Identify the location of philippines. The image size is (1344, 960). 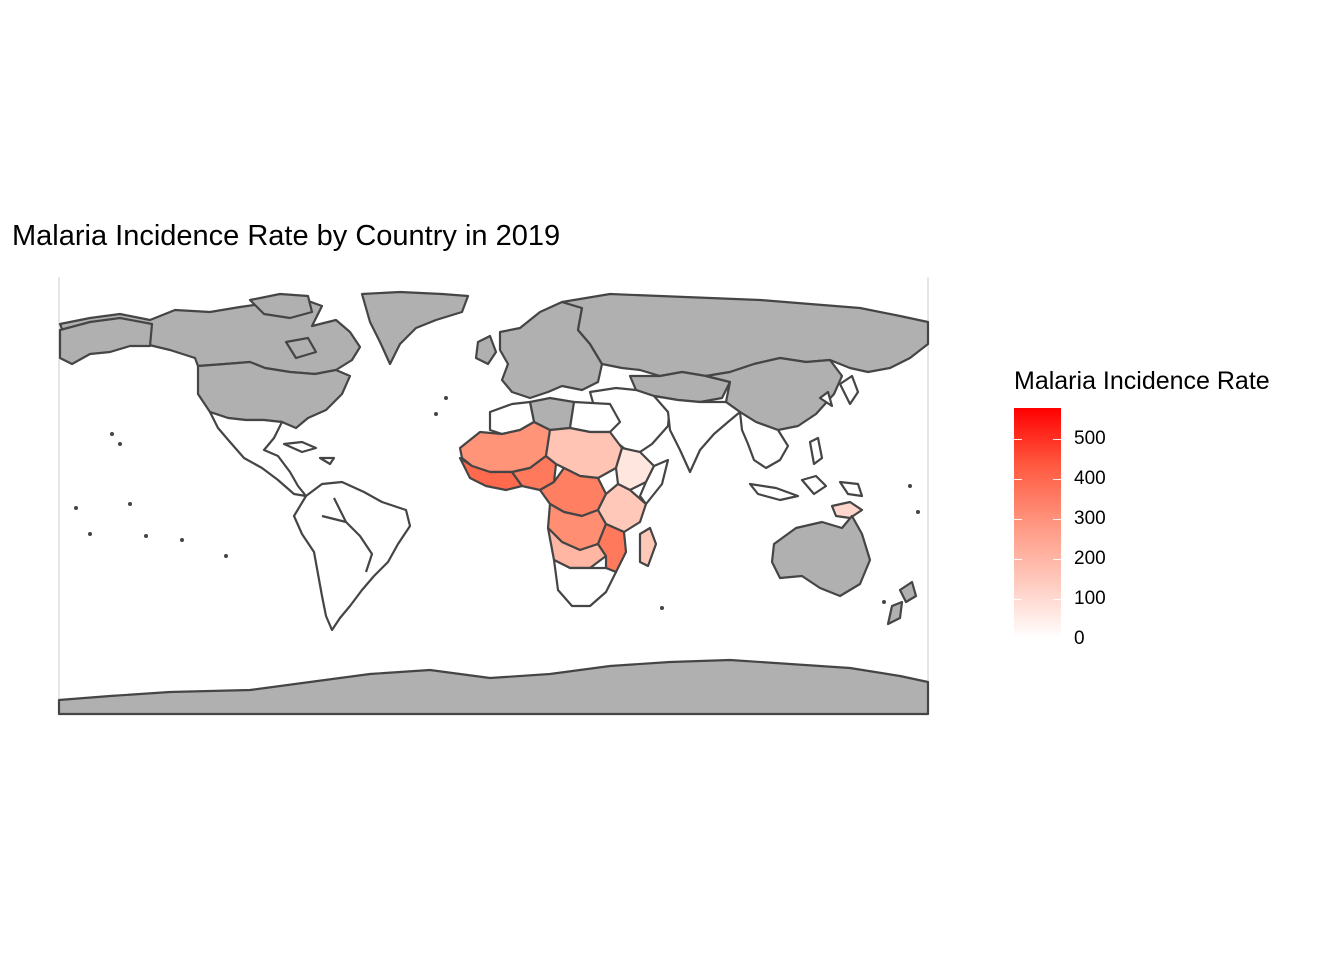
(816, 451).